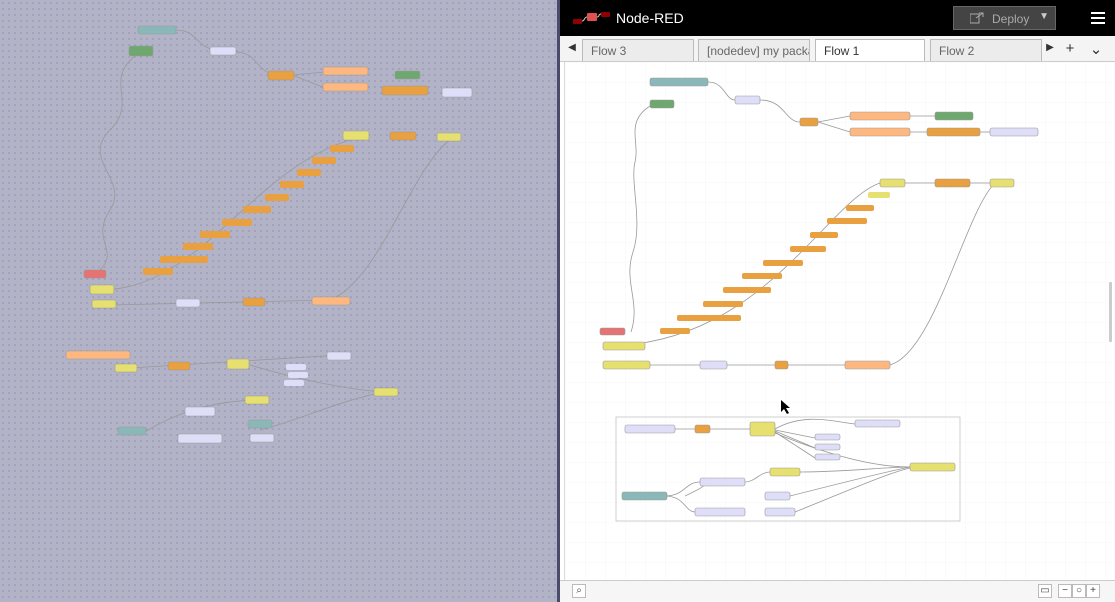 The width and height of the screenshot is (1115, 602). What do you see at coordinates (407, 75) in the screenshot?
I see `left-node-green` at bounding box center [407, 75].